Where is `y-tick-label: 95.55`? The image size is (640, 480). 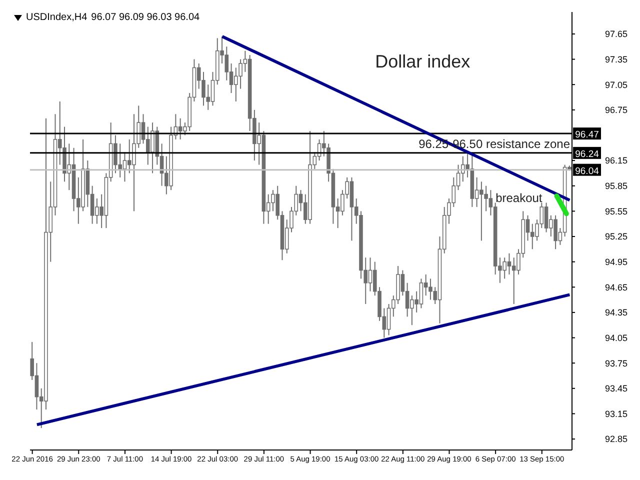
y-tick-label: 95.55 is located at coordinates (616, 211).